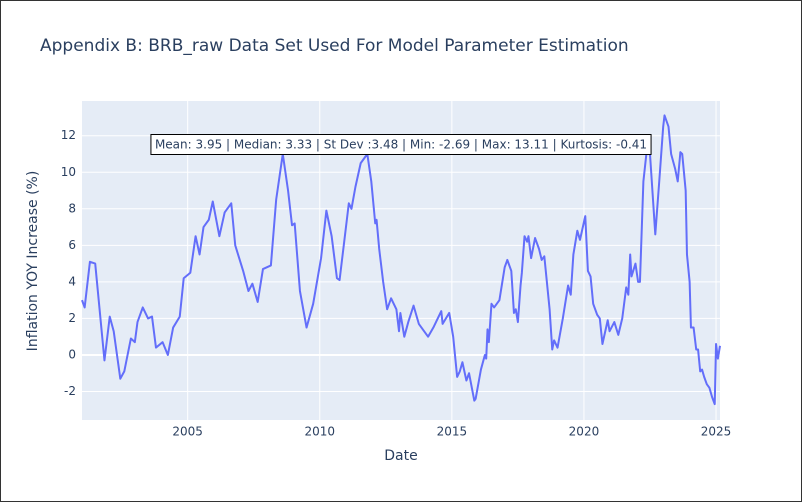 The width and height of the screenshot is (802, 502). I want to click on x-tick-label: 2005, so click(187, 432).